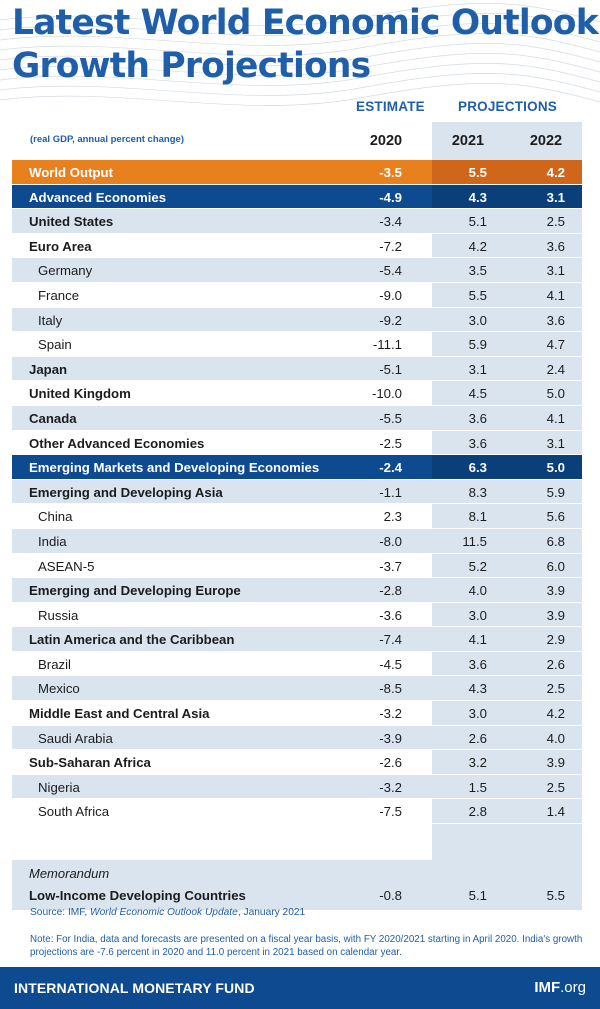  What do you see at coordinates (297, 516) in the screenshot?
I see `table-row: China 2.3 8.1 5.6` at bounding box center [297, 516].